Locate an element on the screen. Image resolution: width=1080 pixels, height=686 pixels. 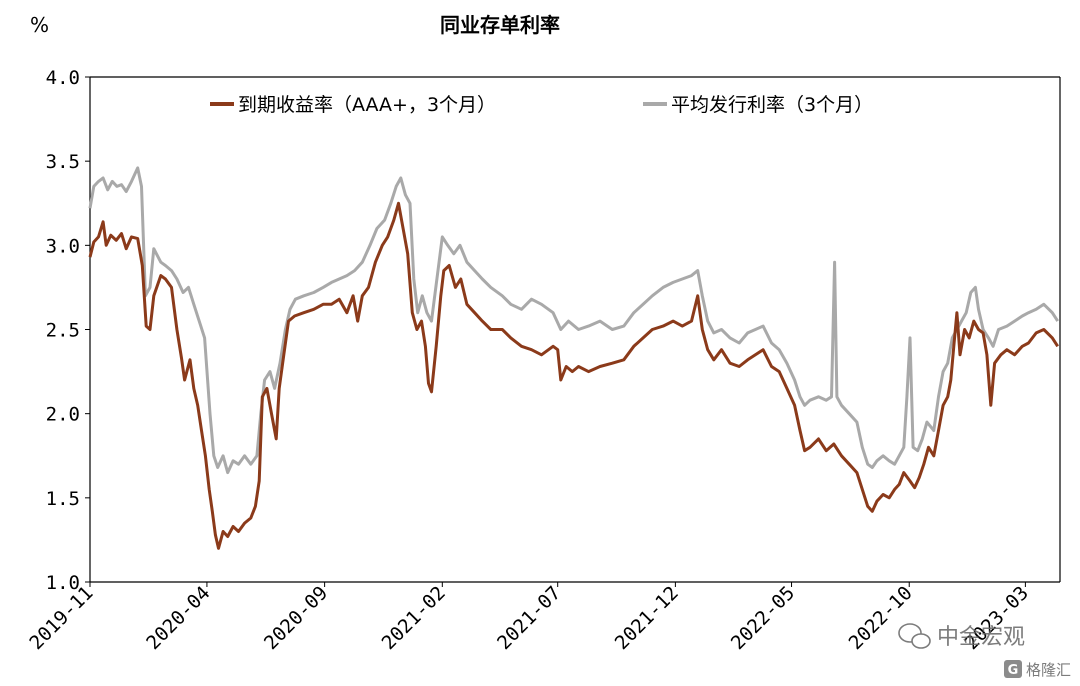
site-logo-badge: G is located at coordinates (1013, 670).